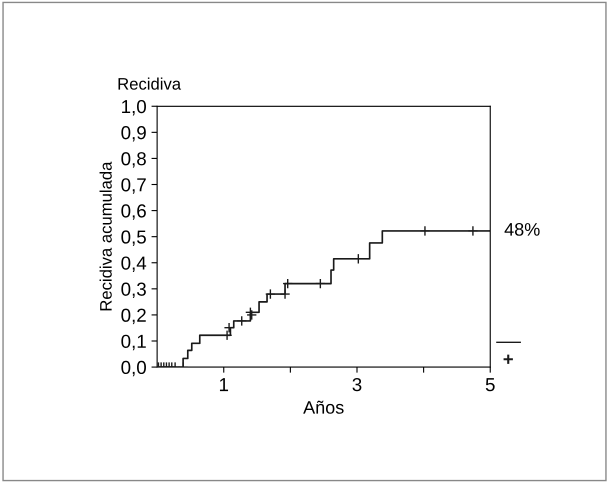 The image size is (609, 483). What do you see at coordinates (224, 385) in the screenshot?
I see `x-tick-label: 1` at bounding box center [224, 385].